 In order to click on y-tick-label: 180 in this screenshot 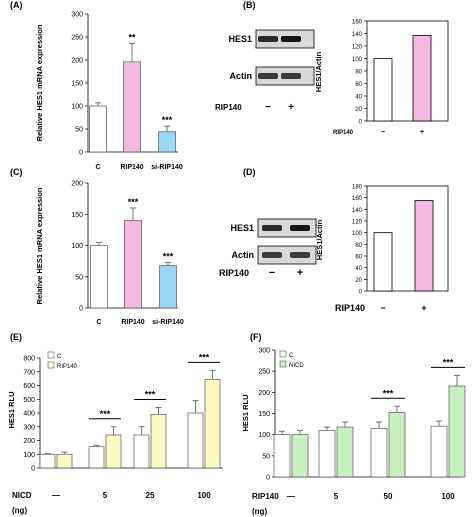, I will do `click(357, 188)`.